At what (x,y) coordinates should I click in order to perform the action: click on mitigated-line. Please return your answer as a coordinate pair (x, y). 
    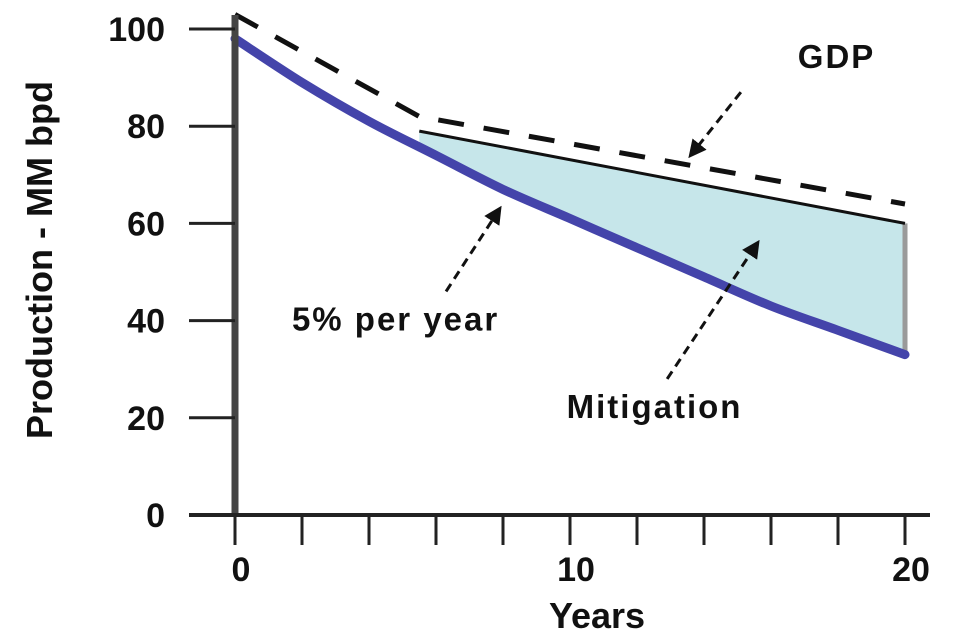
    Looking at the image, I should click on (662, 177).